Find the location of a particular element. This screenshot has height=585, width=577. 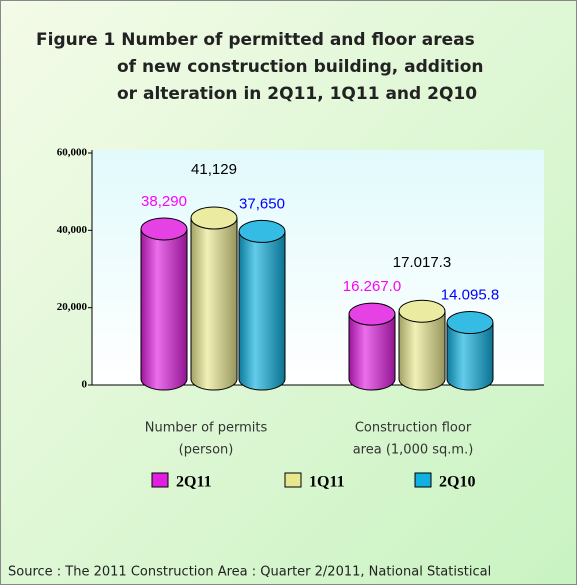

x-tick-label: area (1,000 sq.m.) is located at coordinates (413, 450).